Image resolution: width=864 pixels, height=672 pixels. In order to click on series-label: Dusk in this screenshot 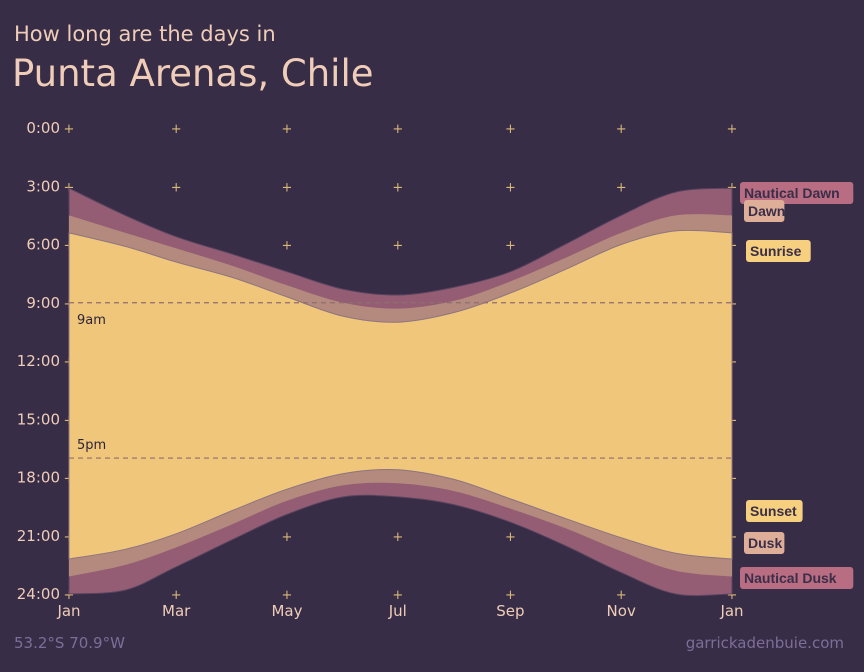, I will do `click(765, 543)`.